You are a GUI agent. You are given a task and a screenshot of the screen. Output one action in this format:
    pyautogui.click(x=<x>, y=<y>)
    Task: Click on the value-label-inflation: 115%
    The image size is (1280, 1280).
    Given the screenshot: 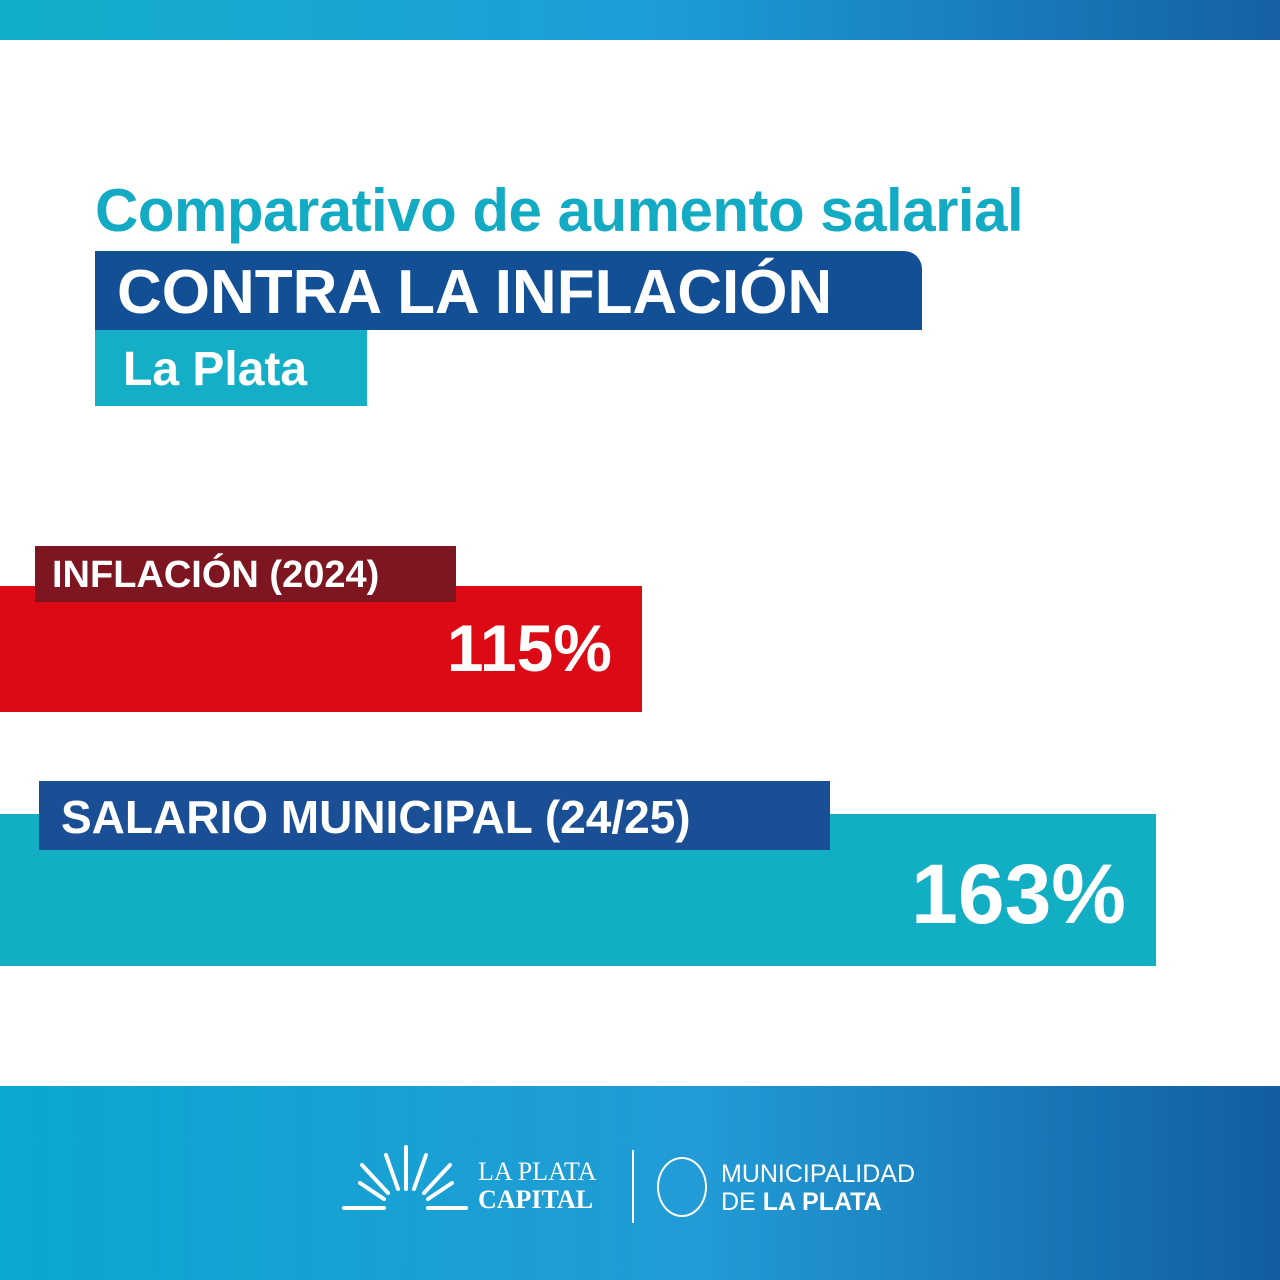 What is the action you would take?
    pyautogui.click(x=529, y=648)
    